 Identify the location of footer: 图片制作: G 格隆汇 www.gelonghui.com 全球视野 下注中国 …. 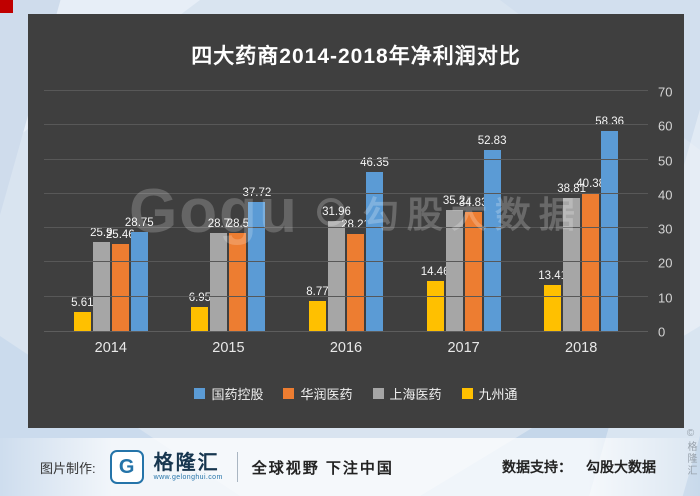
(350, 467).